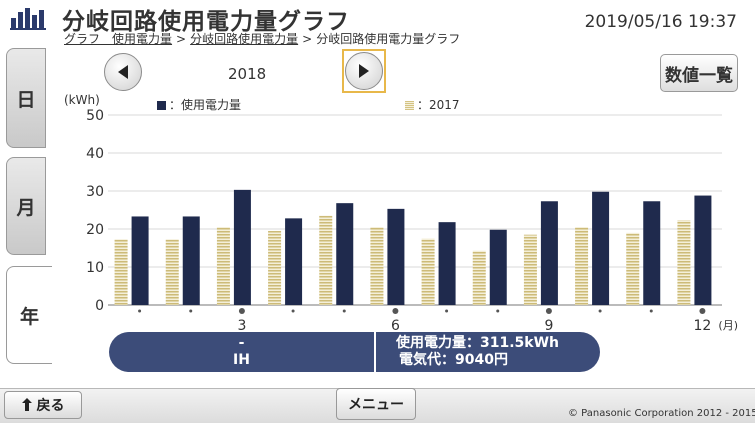  I want to click on back-button-label: 戻る, so click(50, 406).